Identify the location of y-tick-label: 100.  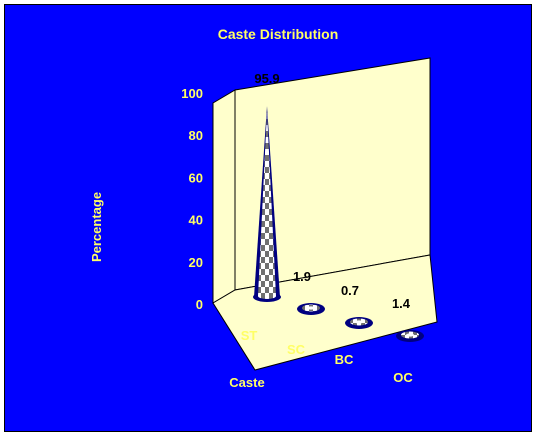
(192, 93).